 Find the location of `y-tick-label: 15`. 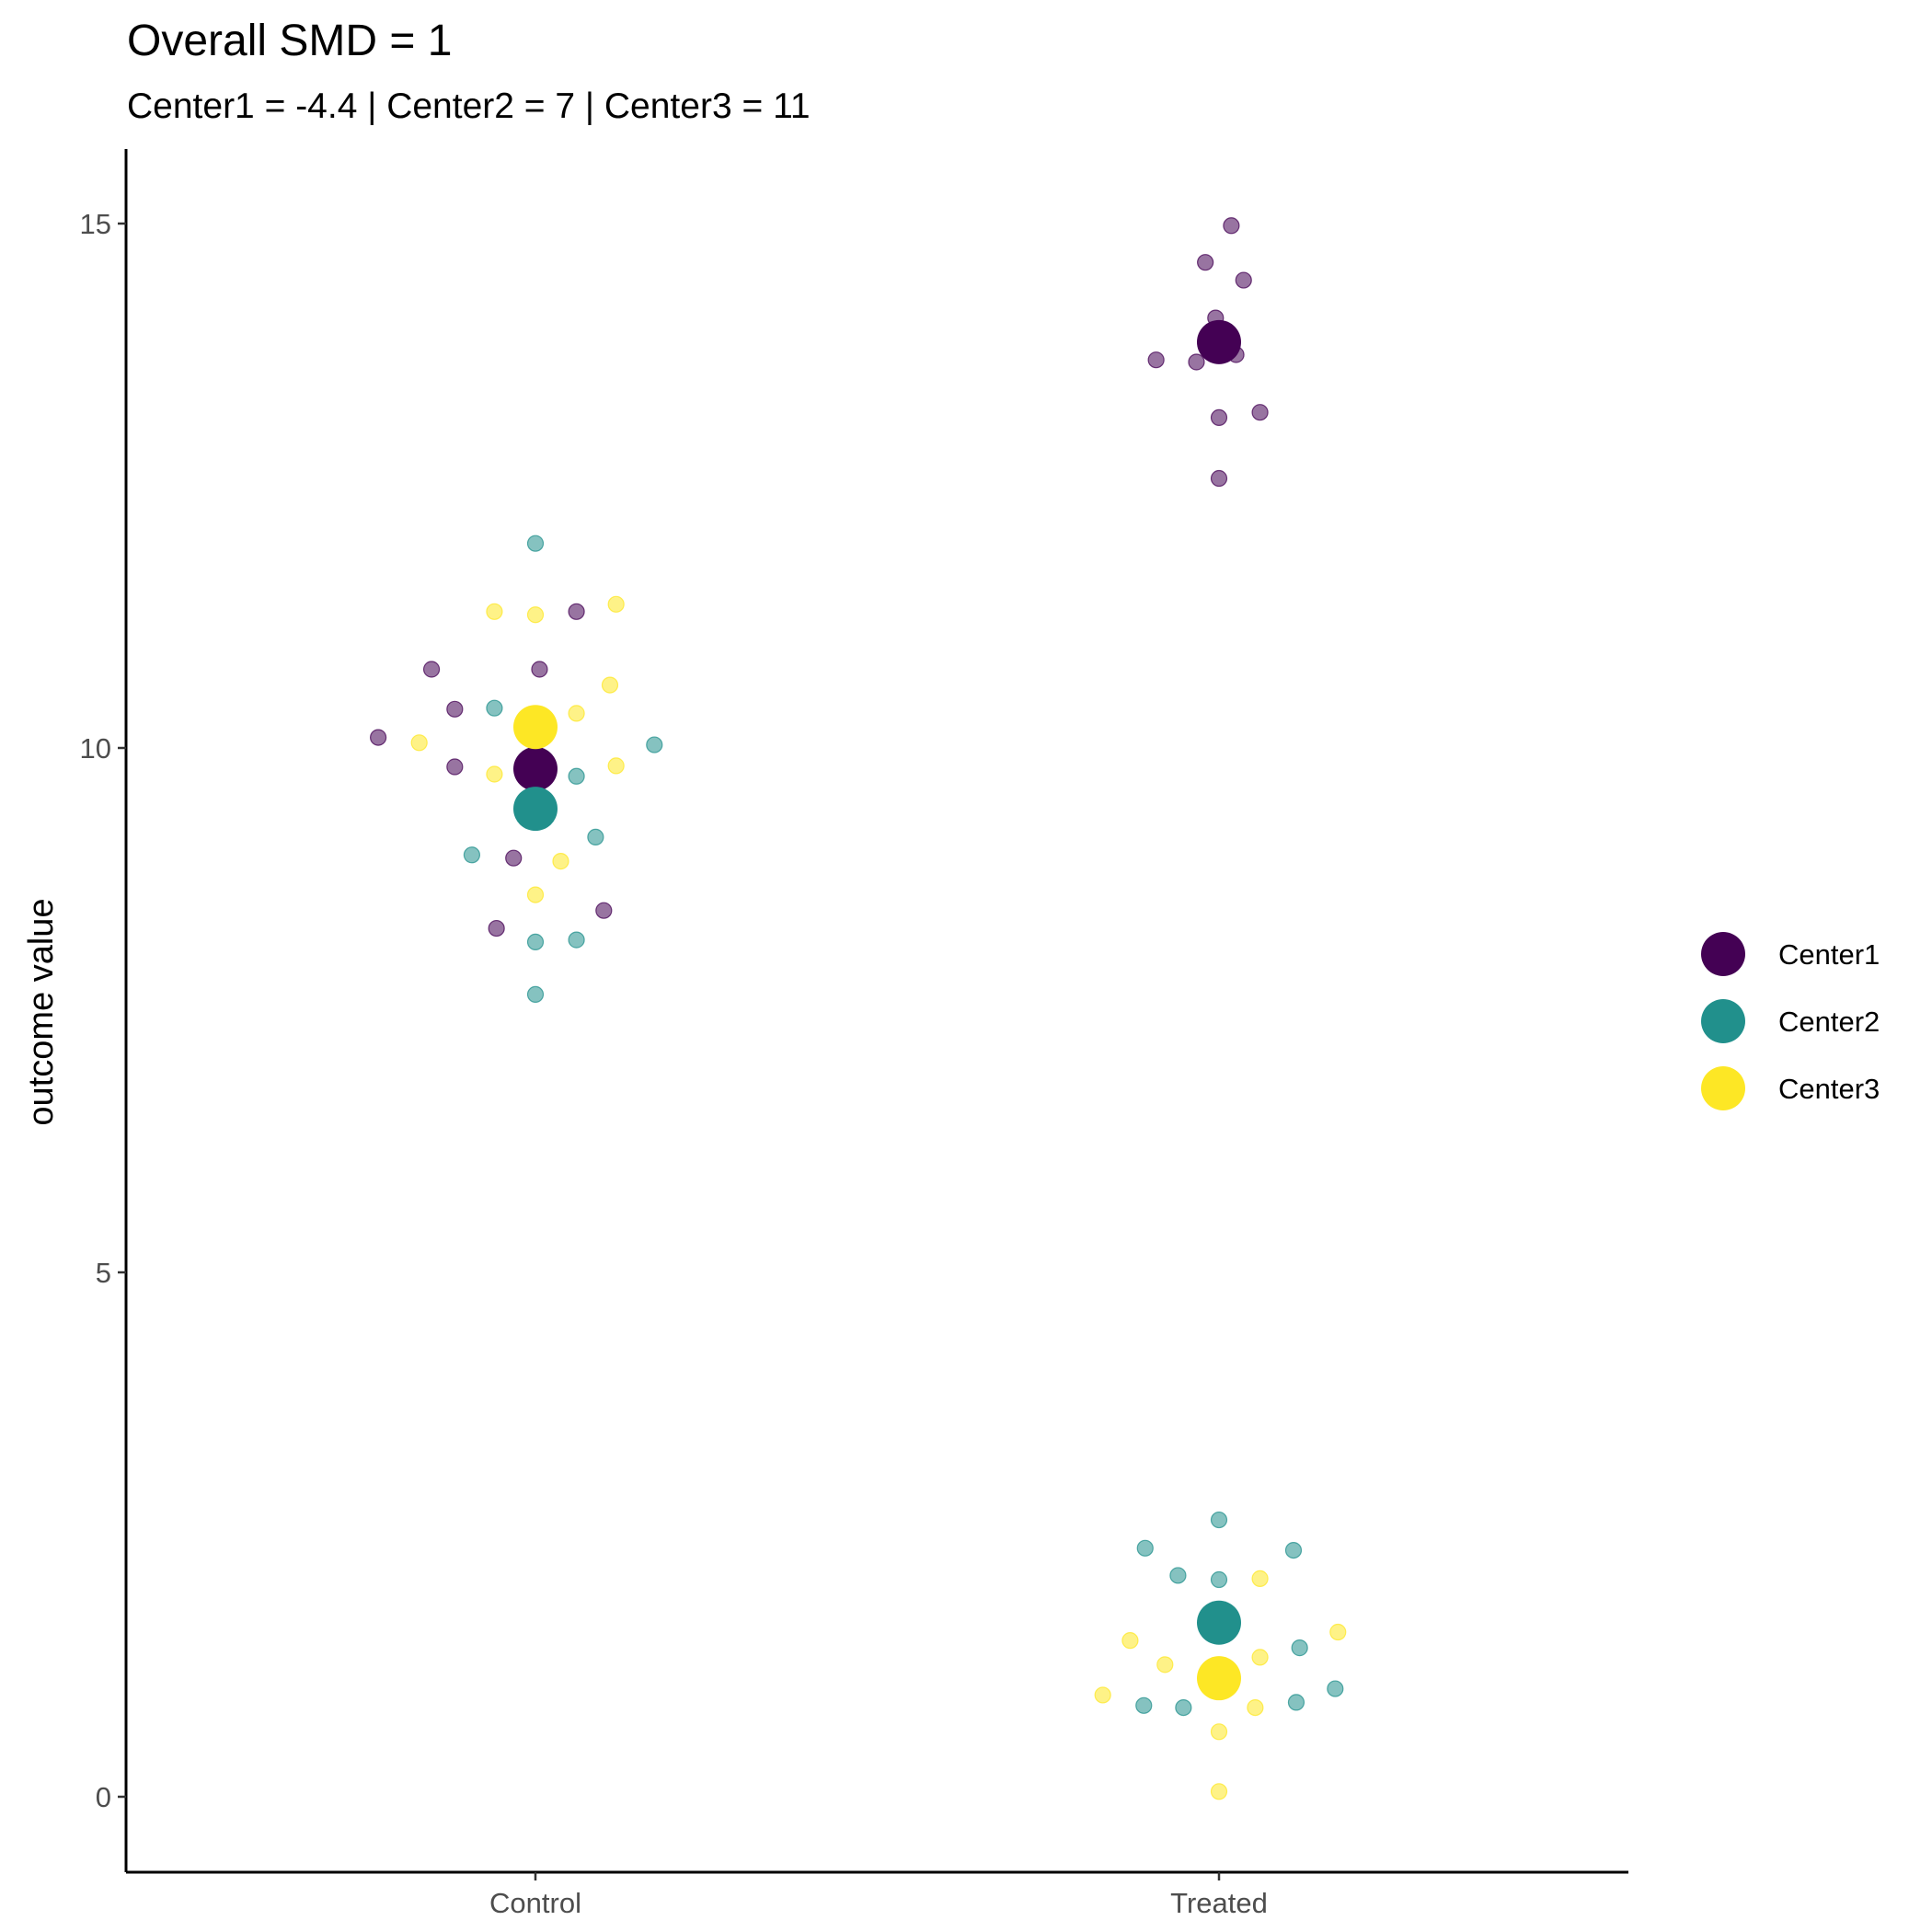

y-tick-label: 15 is located at coordinates (95, 224).